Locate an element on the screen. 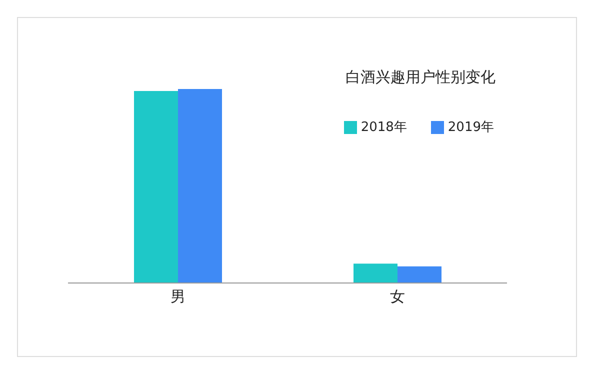  x-tick-label: 男 is located at coordinates (178, 297).